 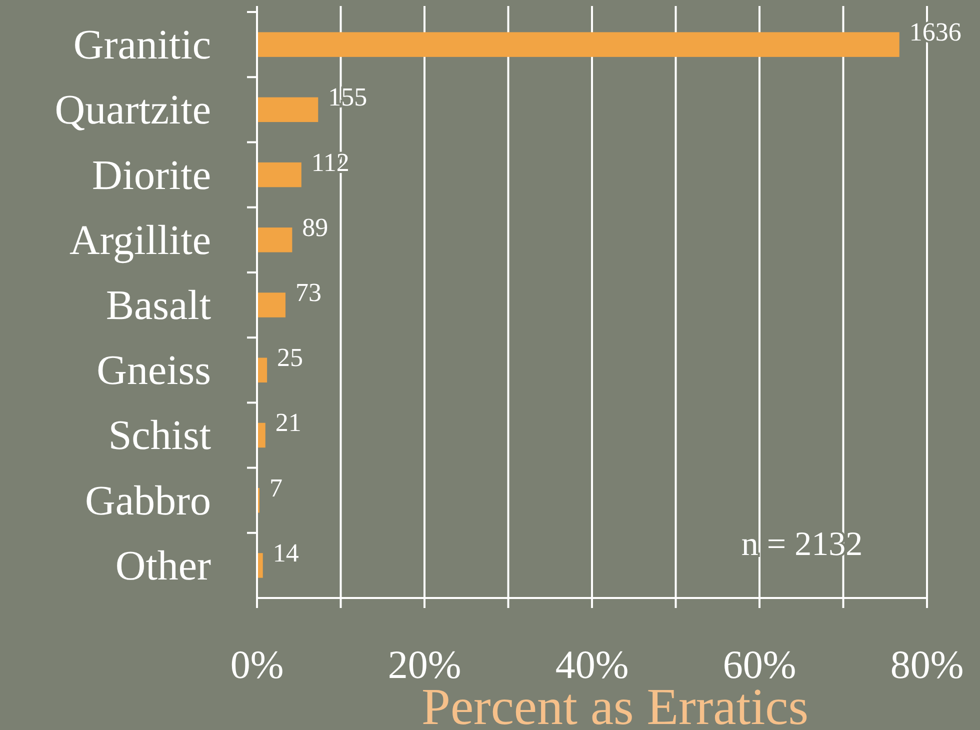 What do you see at coordinates (163, 566) in the screenshot?
I see `y-tick-label: Other` at bounding box center [163, 566].